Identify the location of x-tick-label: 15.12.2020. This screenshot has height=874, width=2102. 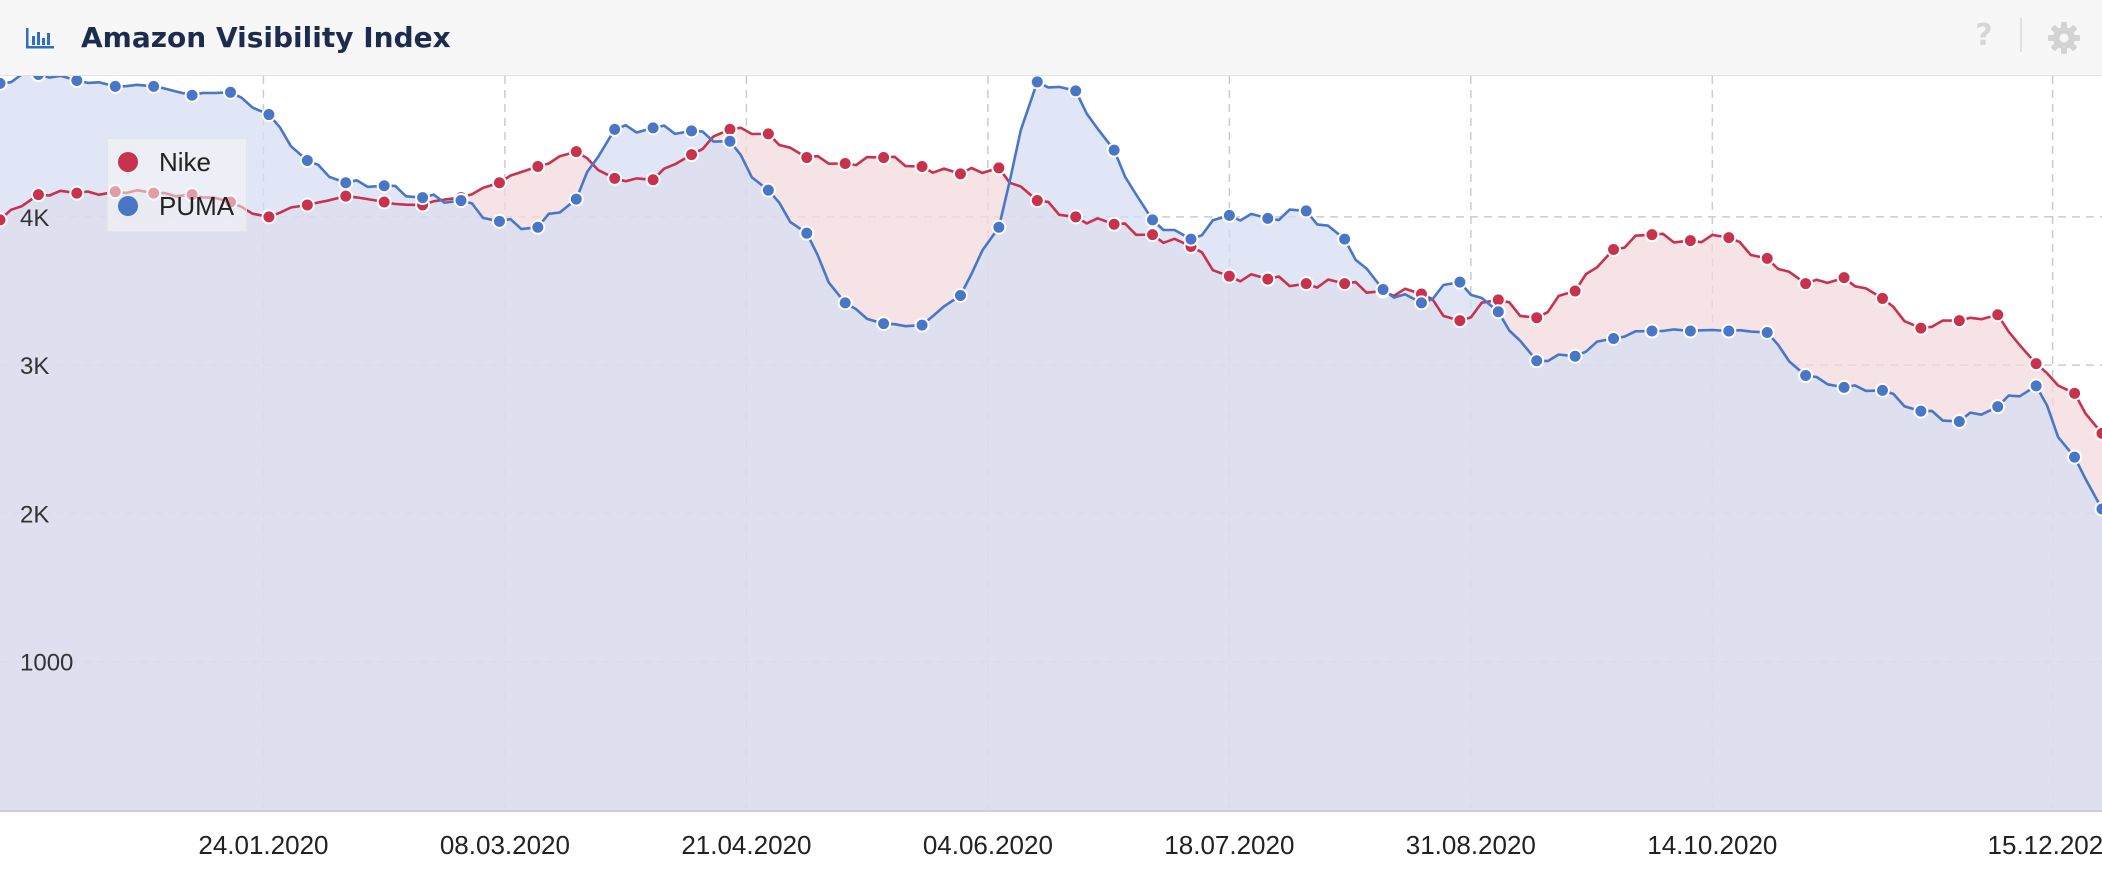
(2045, 845).